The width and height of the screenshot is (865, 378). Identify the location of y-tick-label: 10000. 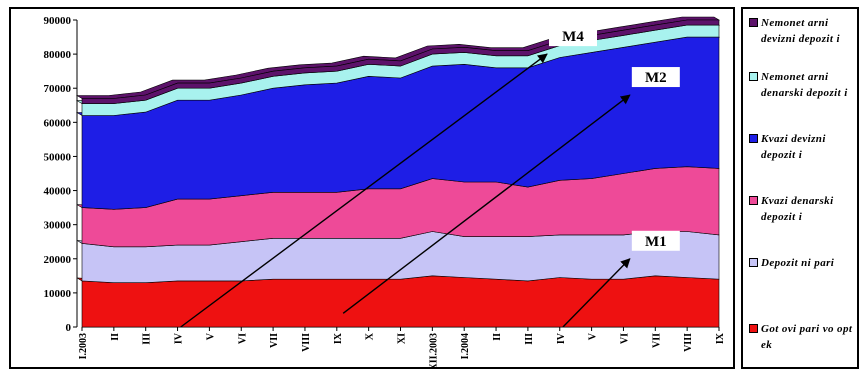
(58, 294).